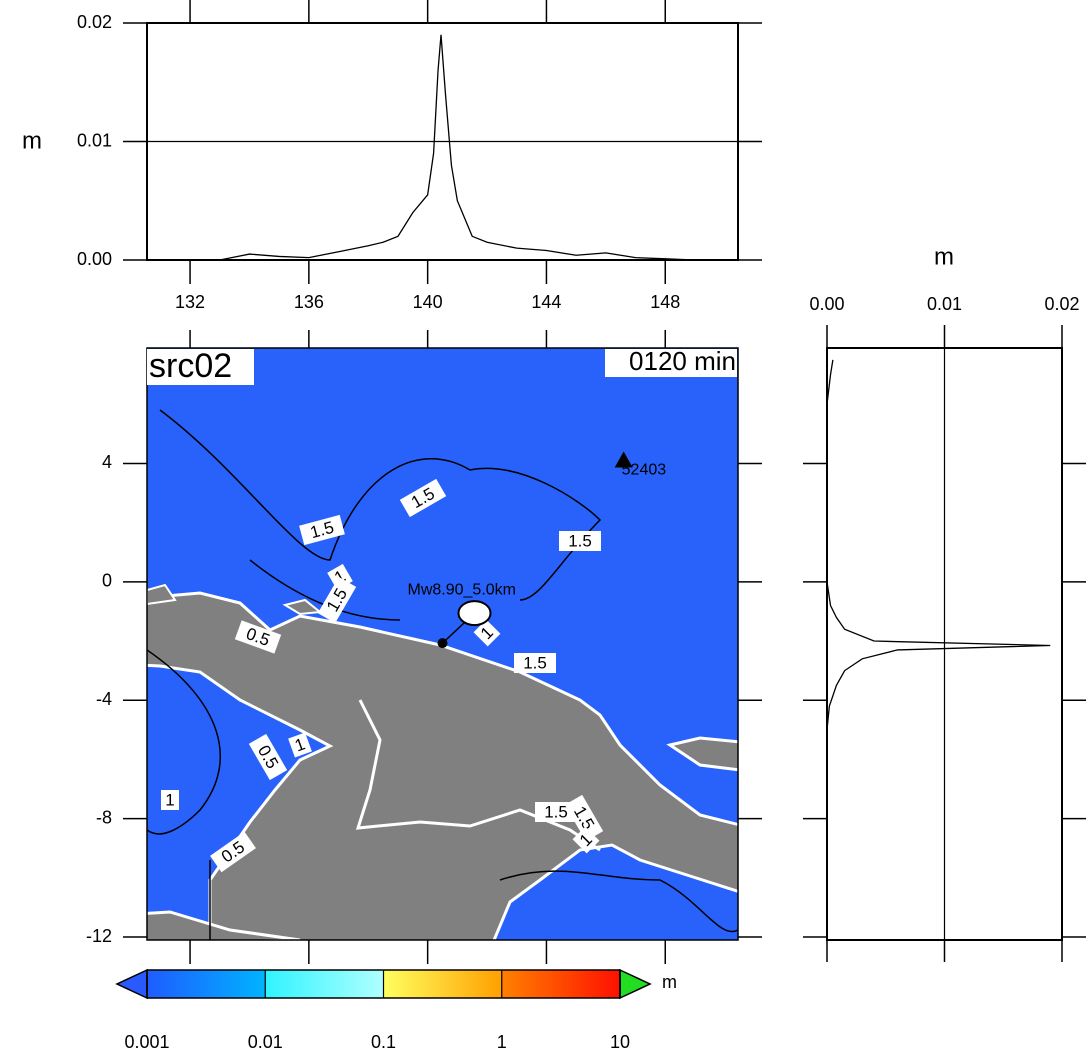 The height and width of the screenshot is (1058, 1088). What do you see at coordinates (644, 470) in the screenshot?
I see `station-label: 52403` at bounding box center [644, 470].